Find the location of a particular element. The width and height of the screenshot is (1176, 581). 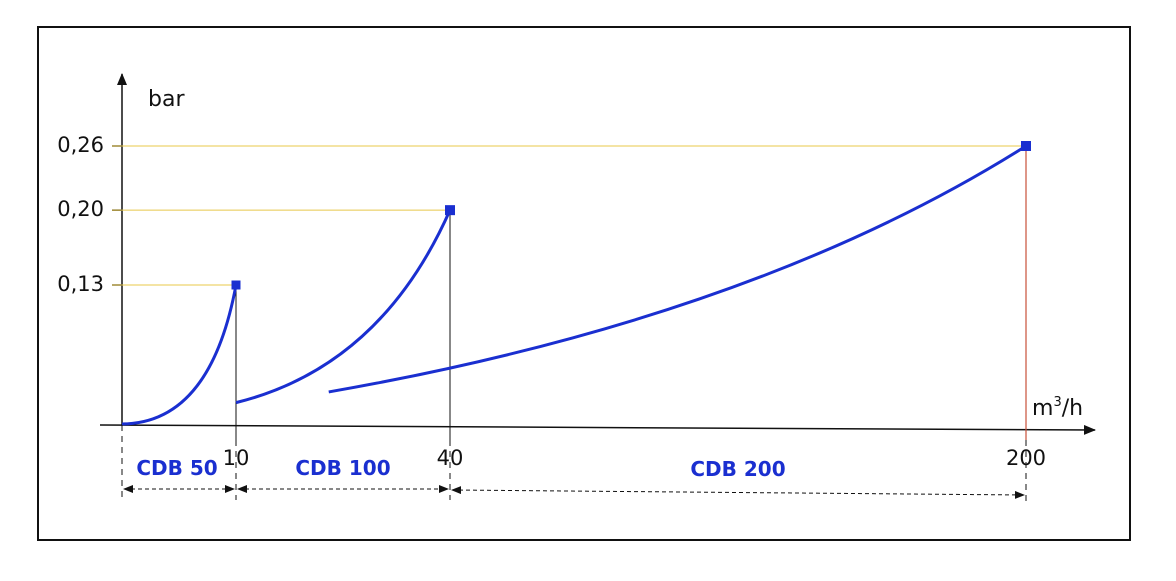

x-axis-label: m3/h is located at coordinates (1057, 408).